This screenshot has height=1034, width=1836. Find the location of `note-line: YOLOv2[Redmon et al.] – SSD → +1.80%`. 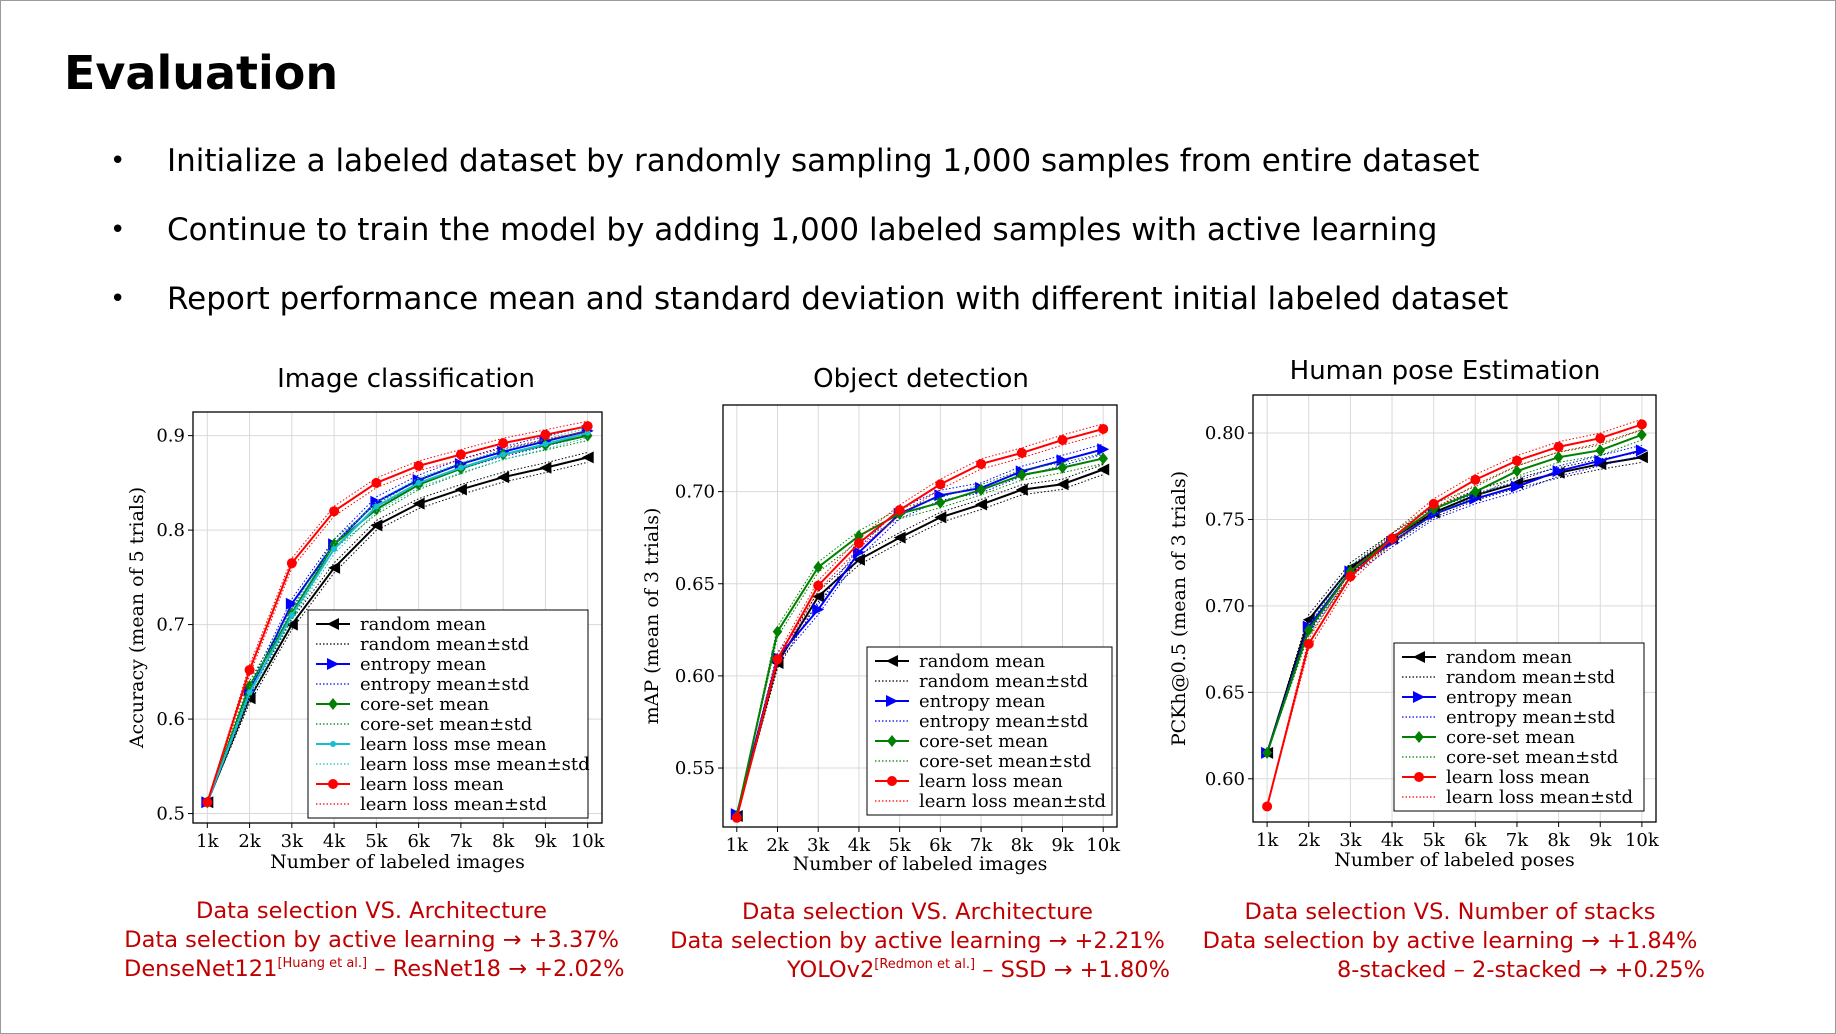

note-line: YOLOv2[Redmon et al.] – SSD → +1.80% is located at coordinates (917, 970).